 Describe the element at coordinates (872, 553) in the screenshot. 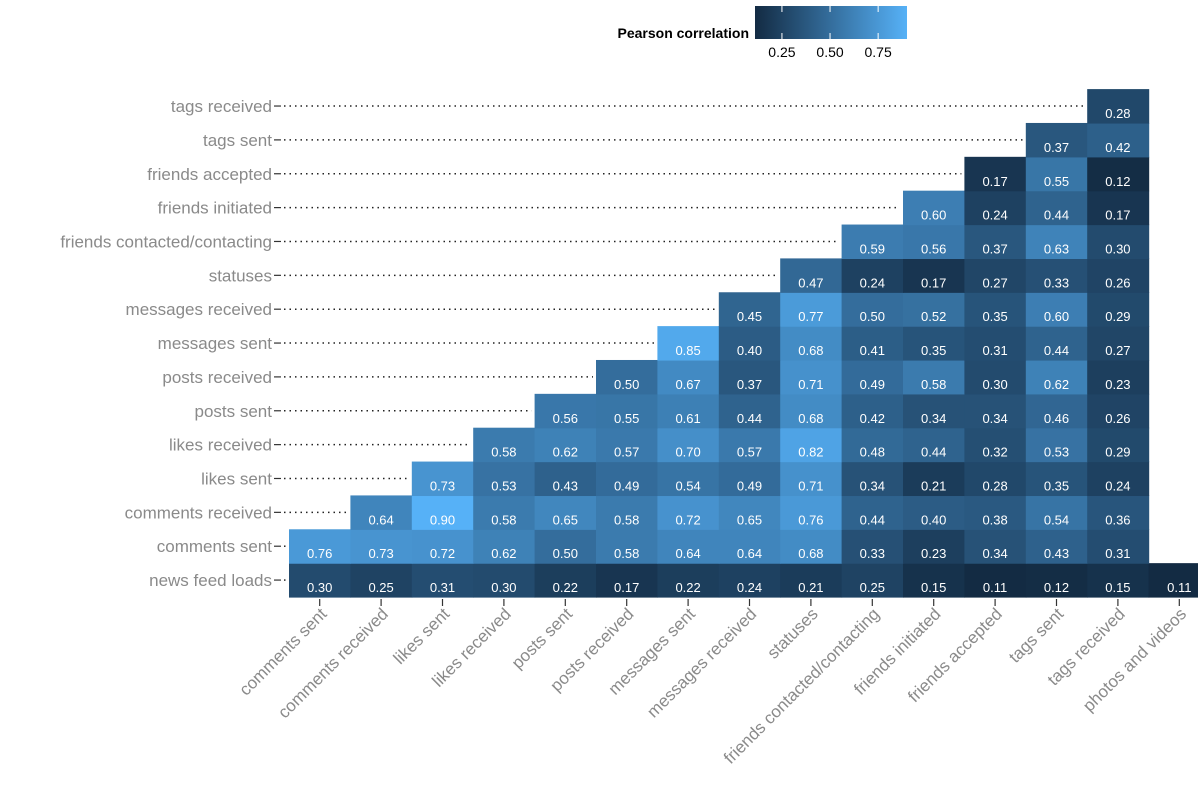

I see `cell-value-label: 0.33` at that location.